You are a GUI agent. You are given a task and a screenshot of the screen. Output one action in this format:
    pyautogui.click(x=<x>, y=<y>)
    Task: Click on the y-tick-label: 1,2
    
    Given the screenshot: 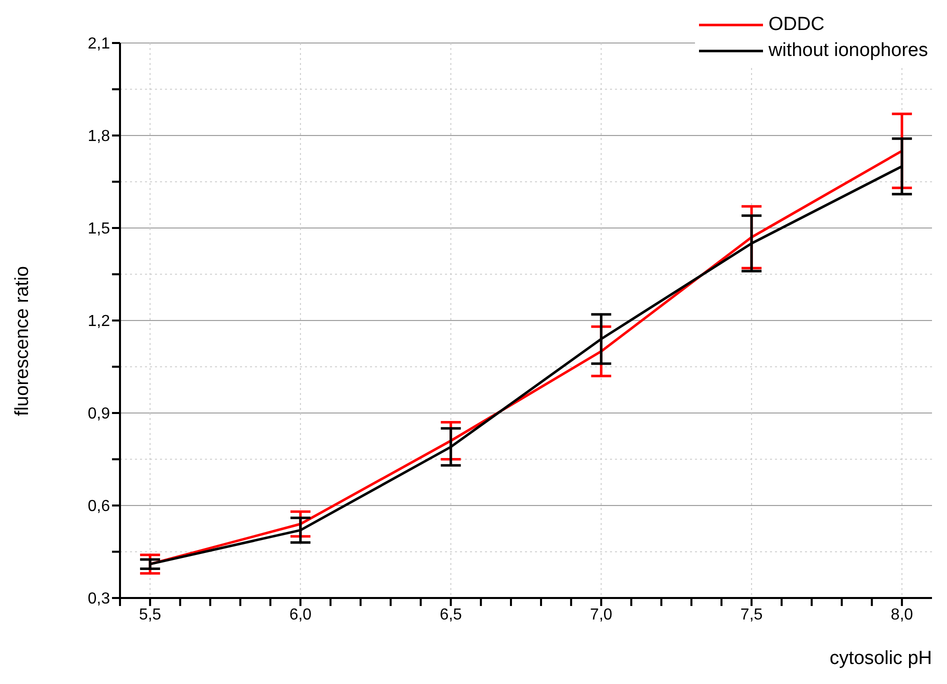 What is the action you would take?
    pyautogui.click(x=99, y=321)
    